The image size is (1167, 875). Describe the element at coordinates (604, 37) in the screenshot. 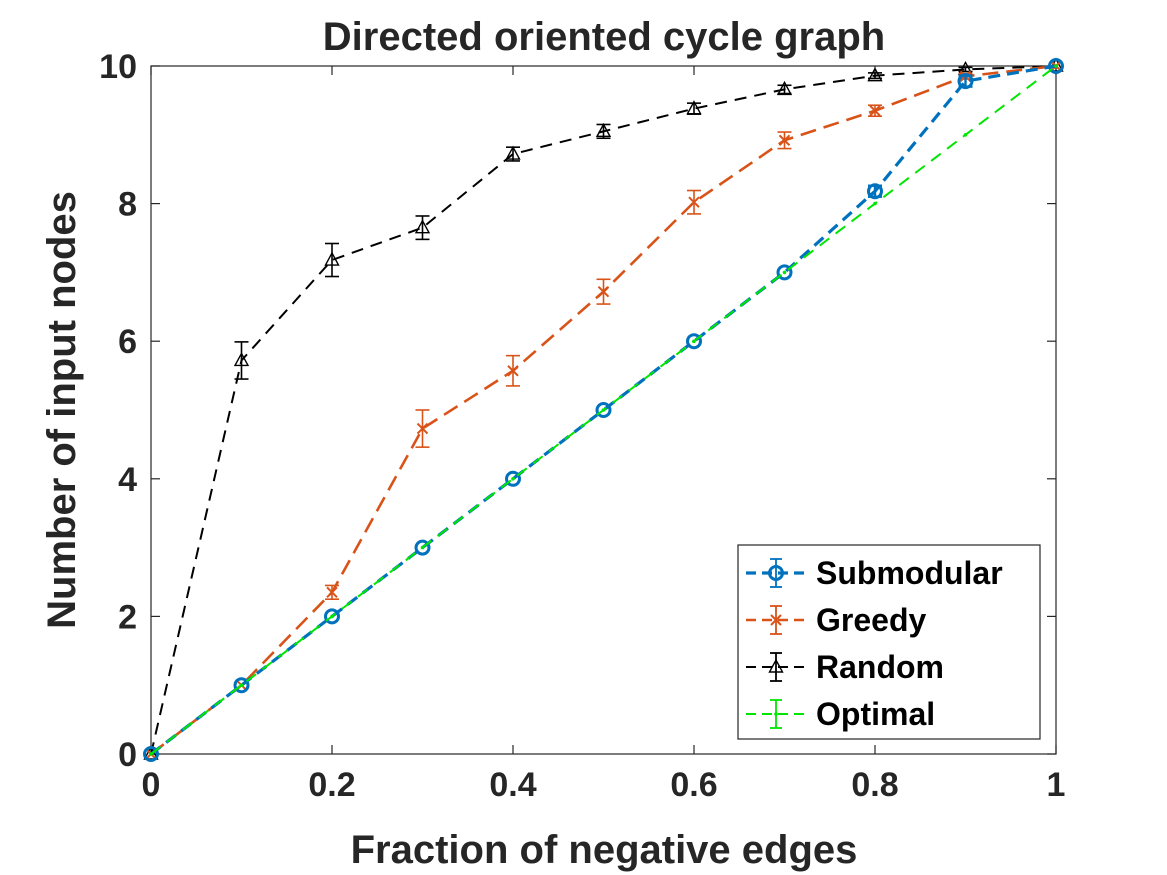

I see `chart-title: Directed oriented cycle graph` at that location.